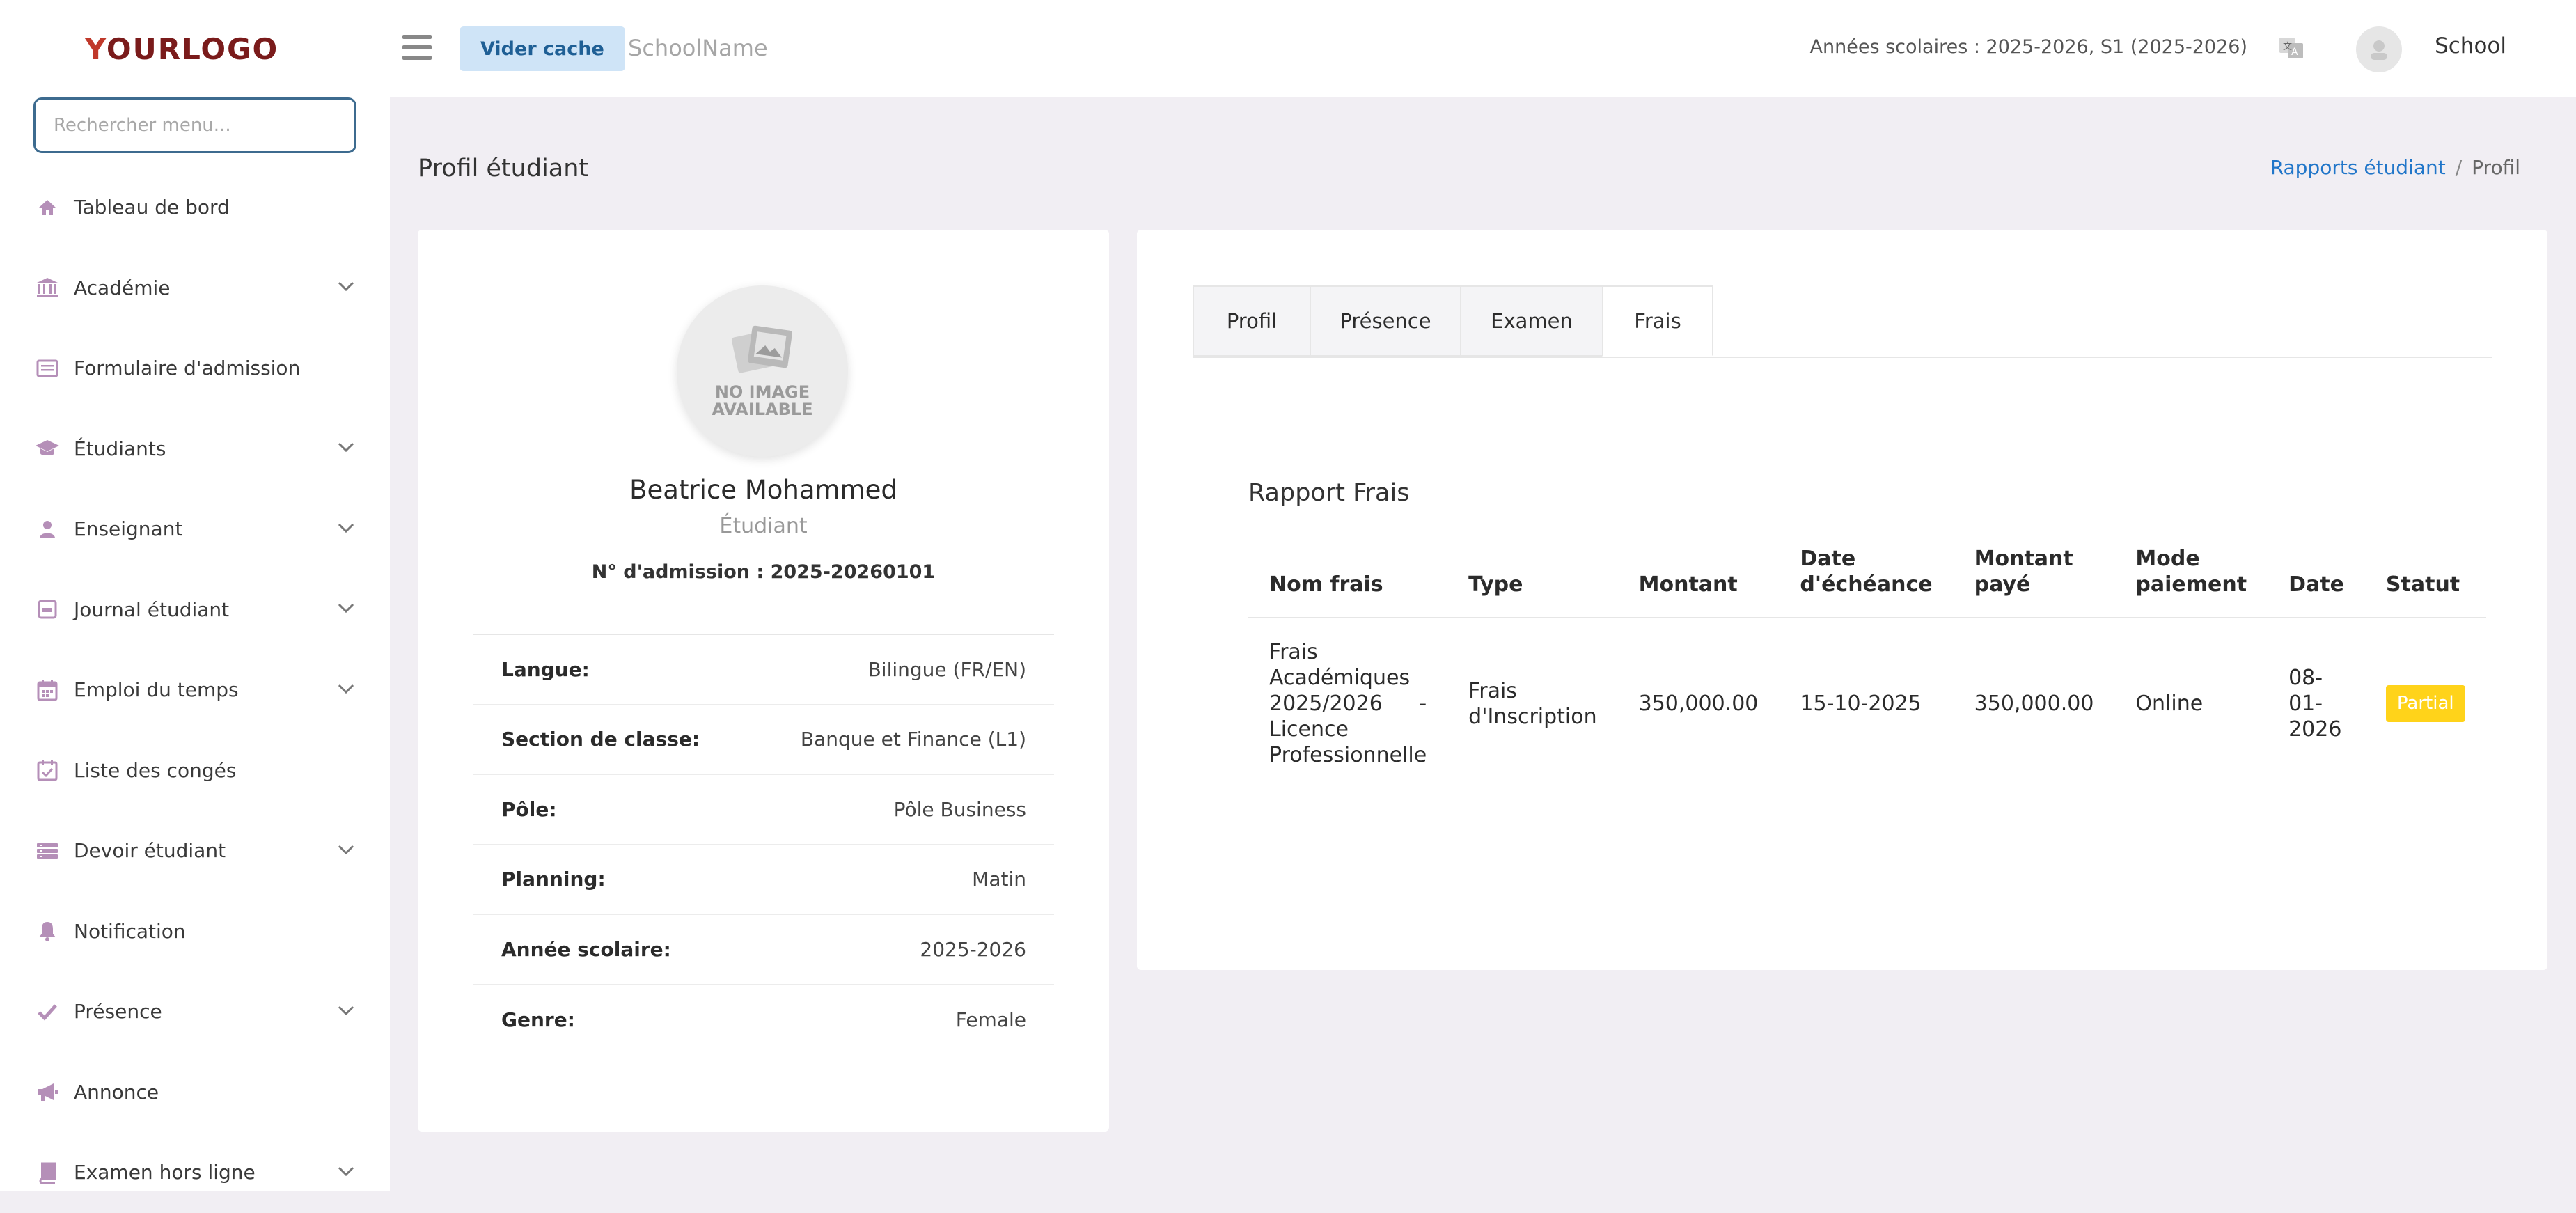 The width and height of the screenshot is (2576, 1213). What do you see at coordinates (2358, 167) in the screenshot?
I see `breadcrumb-link-reports: Rapports étudiant` at bounding box center [2358, 167].